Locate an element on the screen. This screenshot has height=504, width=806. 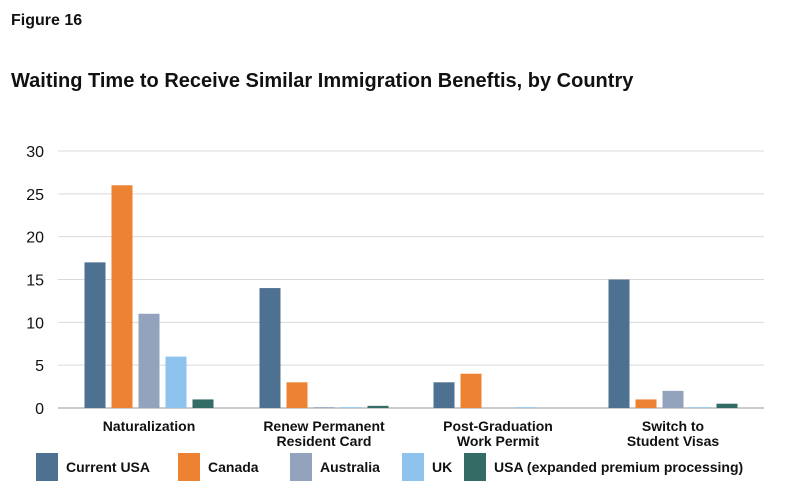
legend-item: Australia is located at coordinates (335, 467).